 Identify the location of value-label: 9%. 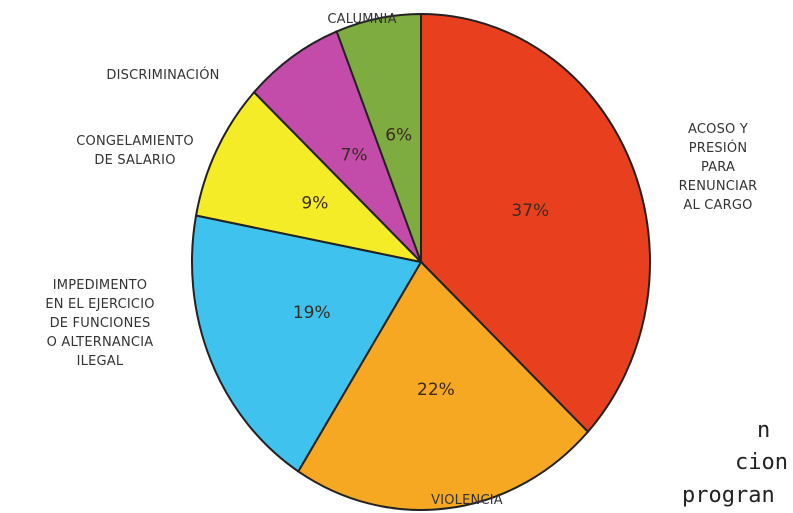
(314, 203).